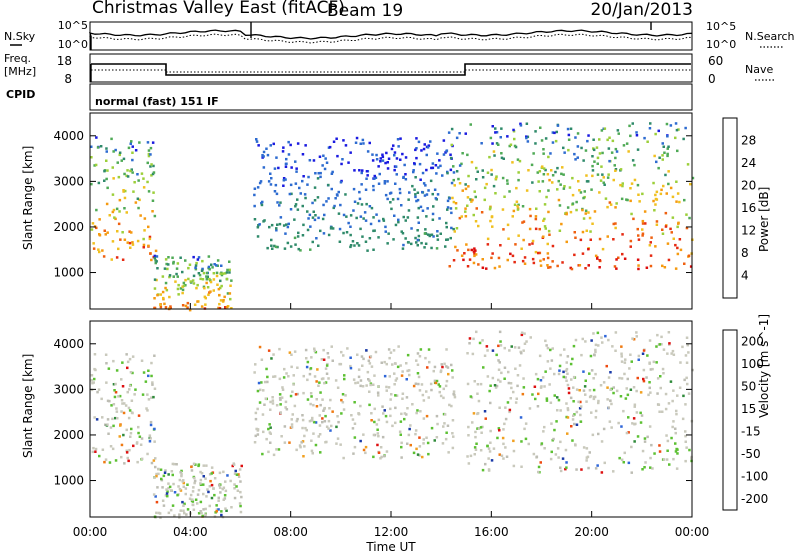 The height and width of the screenshot is (554, 800). I want to click on nsearch-trace, so click(391, 38).